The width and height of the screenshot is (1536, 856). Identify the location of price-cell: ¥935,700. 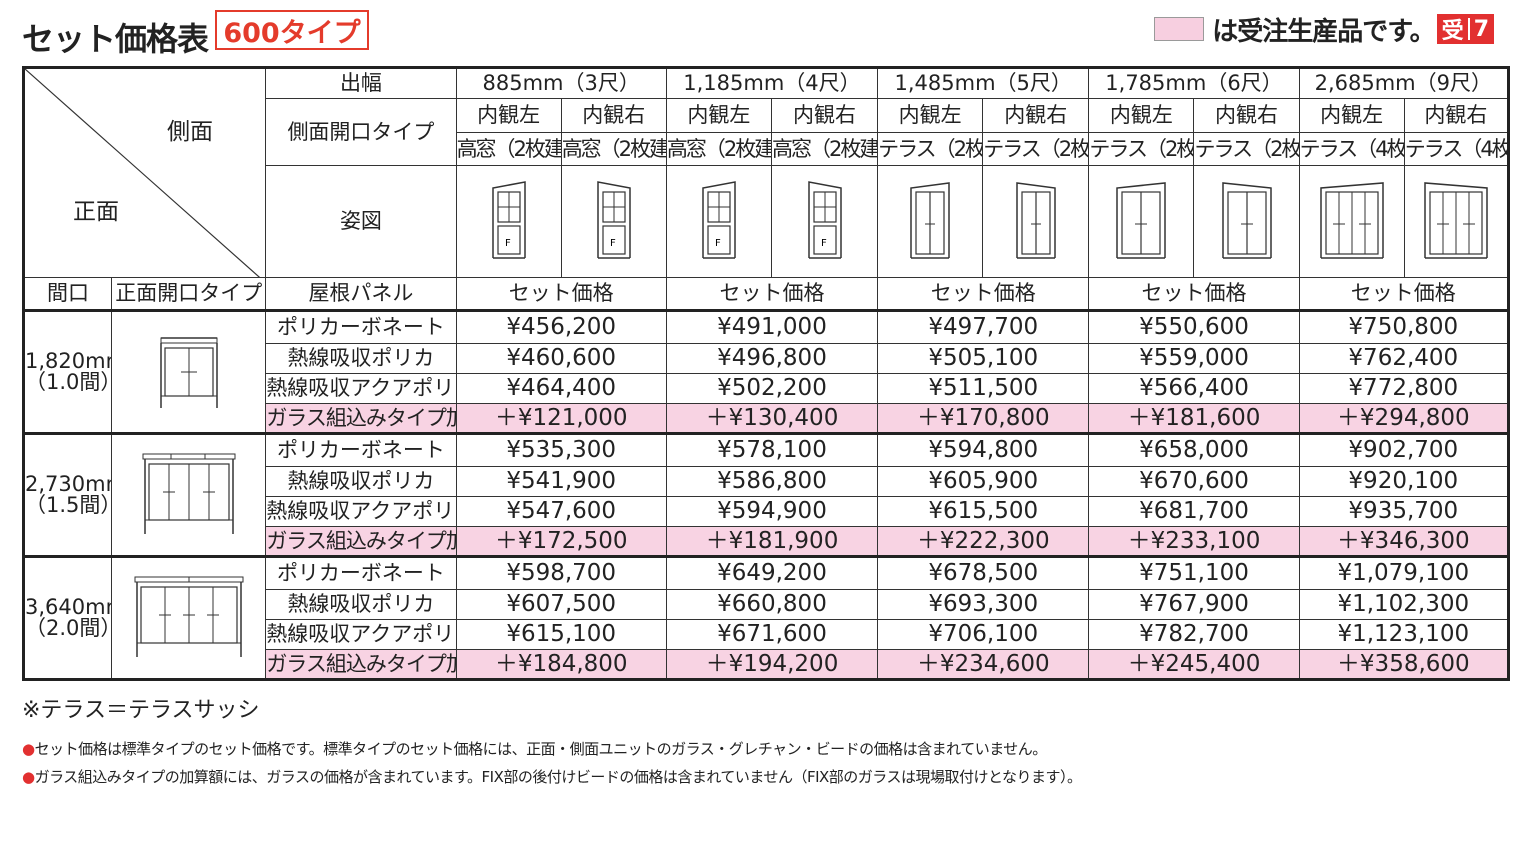
(1404, 511).